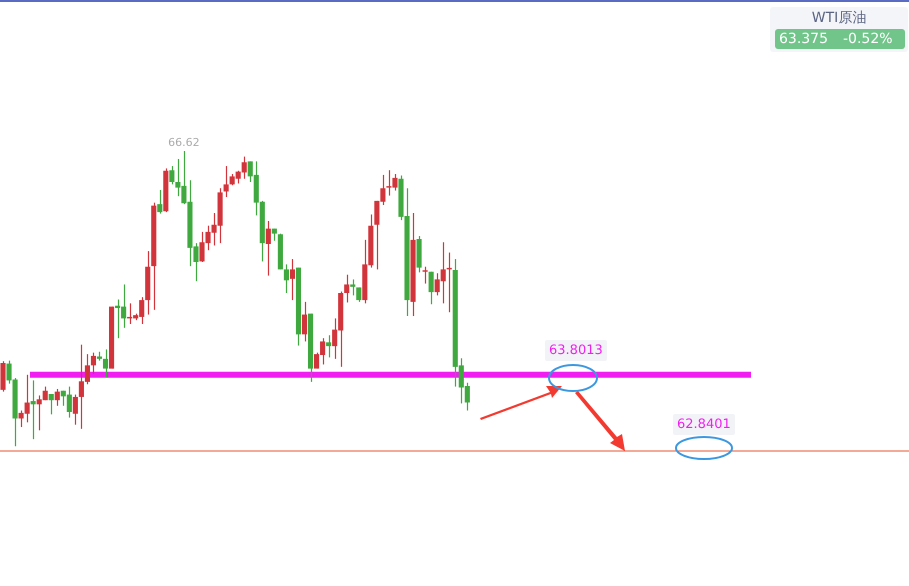 This screenshot has height=586, width=909. What do you see at coordinates (839, 18) in the screenshot?
I see `text: WTI原油` at bounding box center [839, 18].